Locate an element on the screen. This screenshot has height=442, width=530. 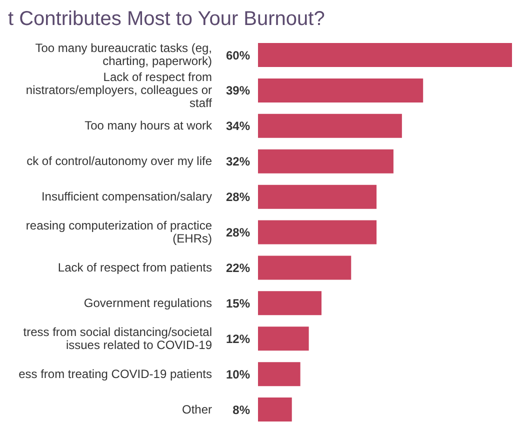
y-tick-label: Too many bureaucratic tasks (eg, charting, paperwork) is located at coordinates (123, 54).